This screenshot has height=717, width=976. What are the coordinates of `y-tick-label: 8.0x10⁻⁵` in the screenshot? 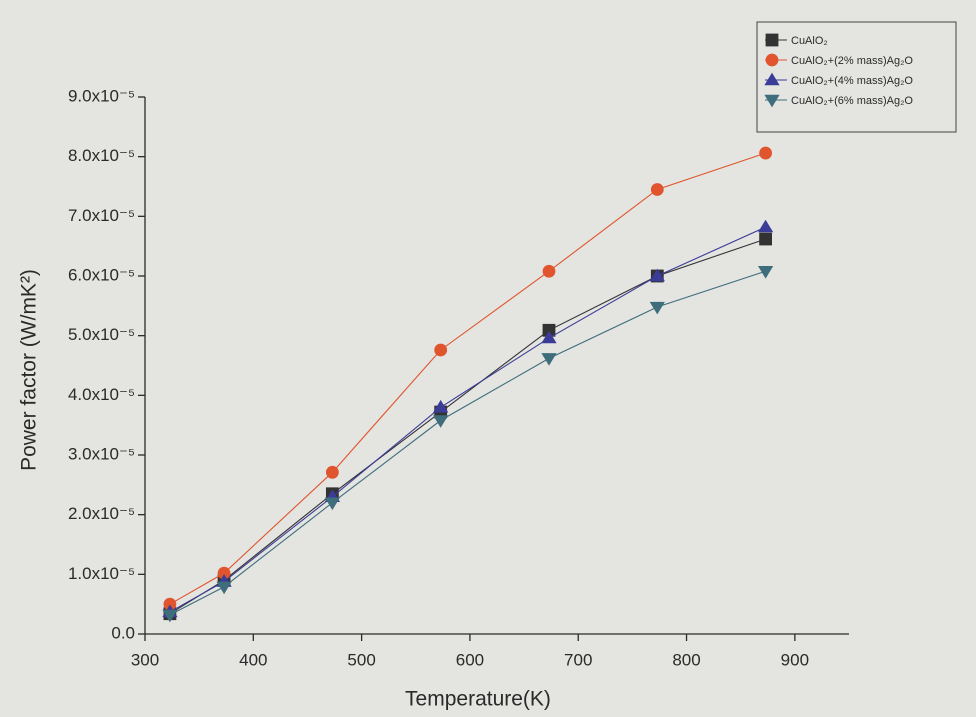 It's located at (101, 155).